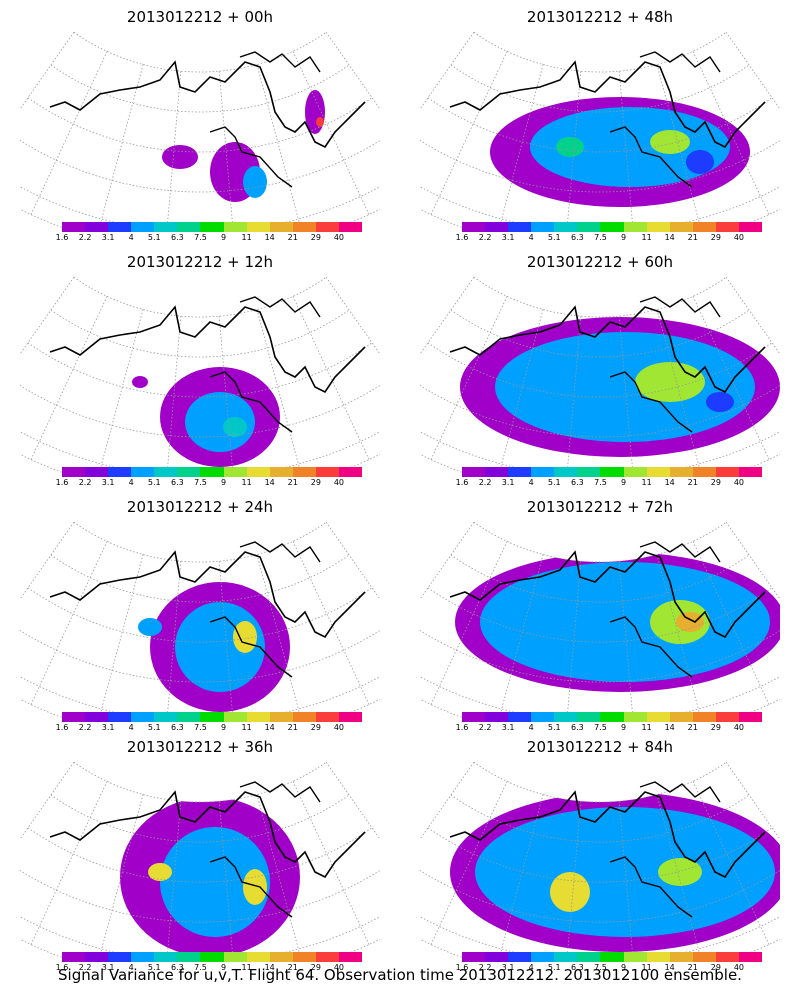  I want to click on forecast-map, so click(200, 622).